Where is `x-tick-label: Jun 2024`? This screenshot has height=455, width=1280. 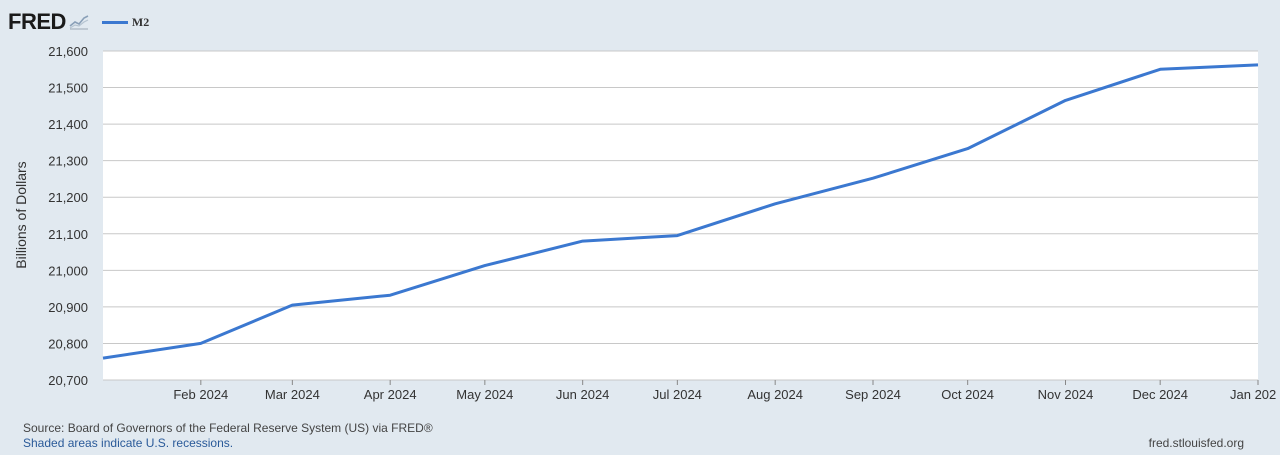 x-tick-label: Jun 2024 is located at coordinates (583, 394).